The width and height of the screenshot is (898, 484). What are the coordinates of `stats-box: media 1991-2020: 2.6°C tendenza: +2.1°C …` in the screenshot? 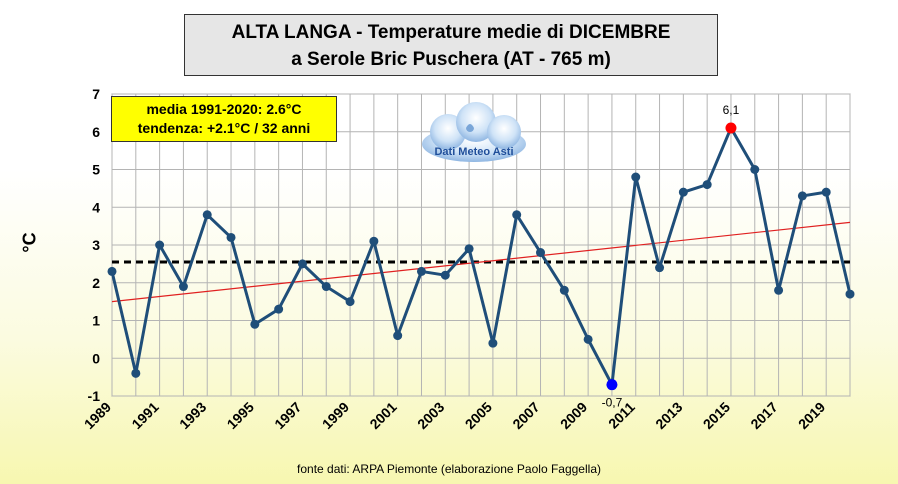 It's located at (224, 119).